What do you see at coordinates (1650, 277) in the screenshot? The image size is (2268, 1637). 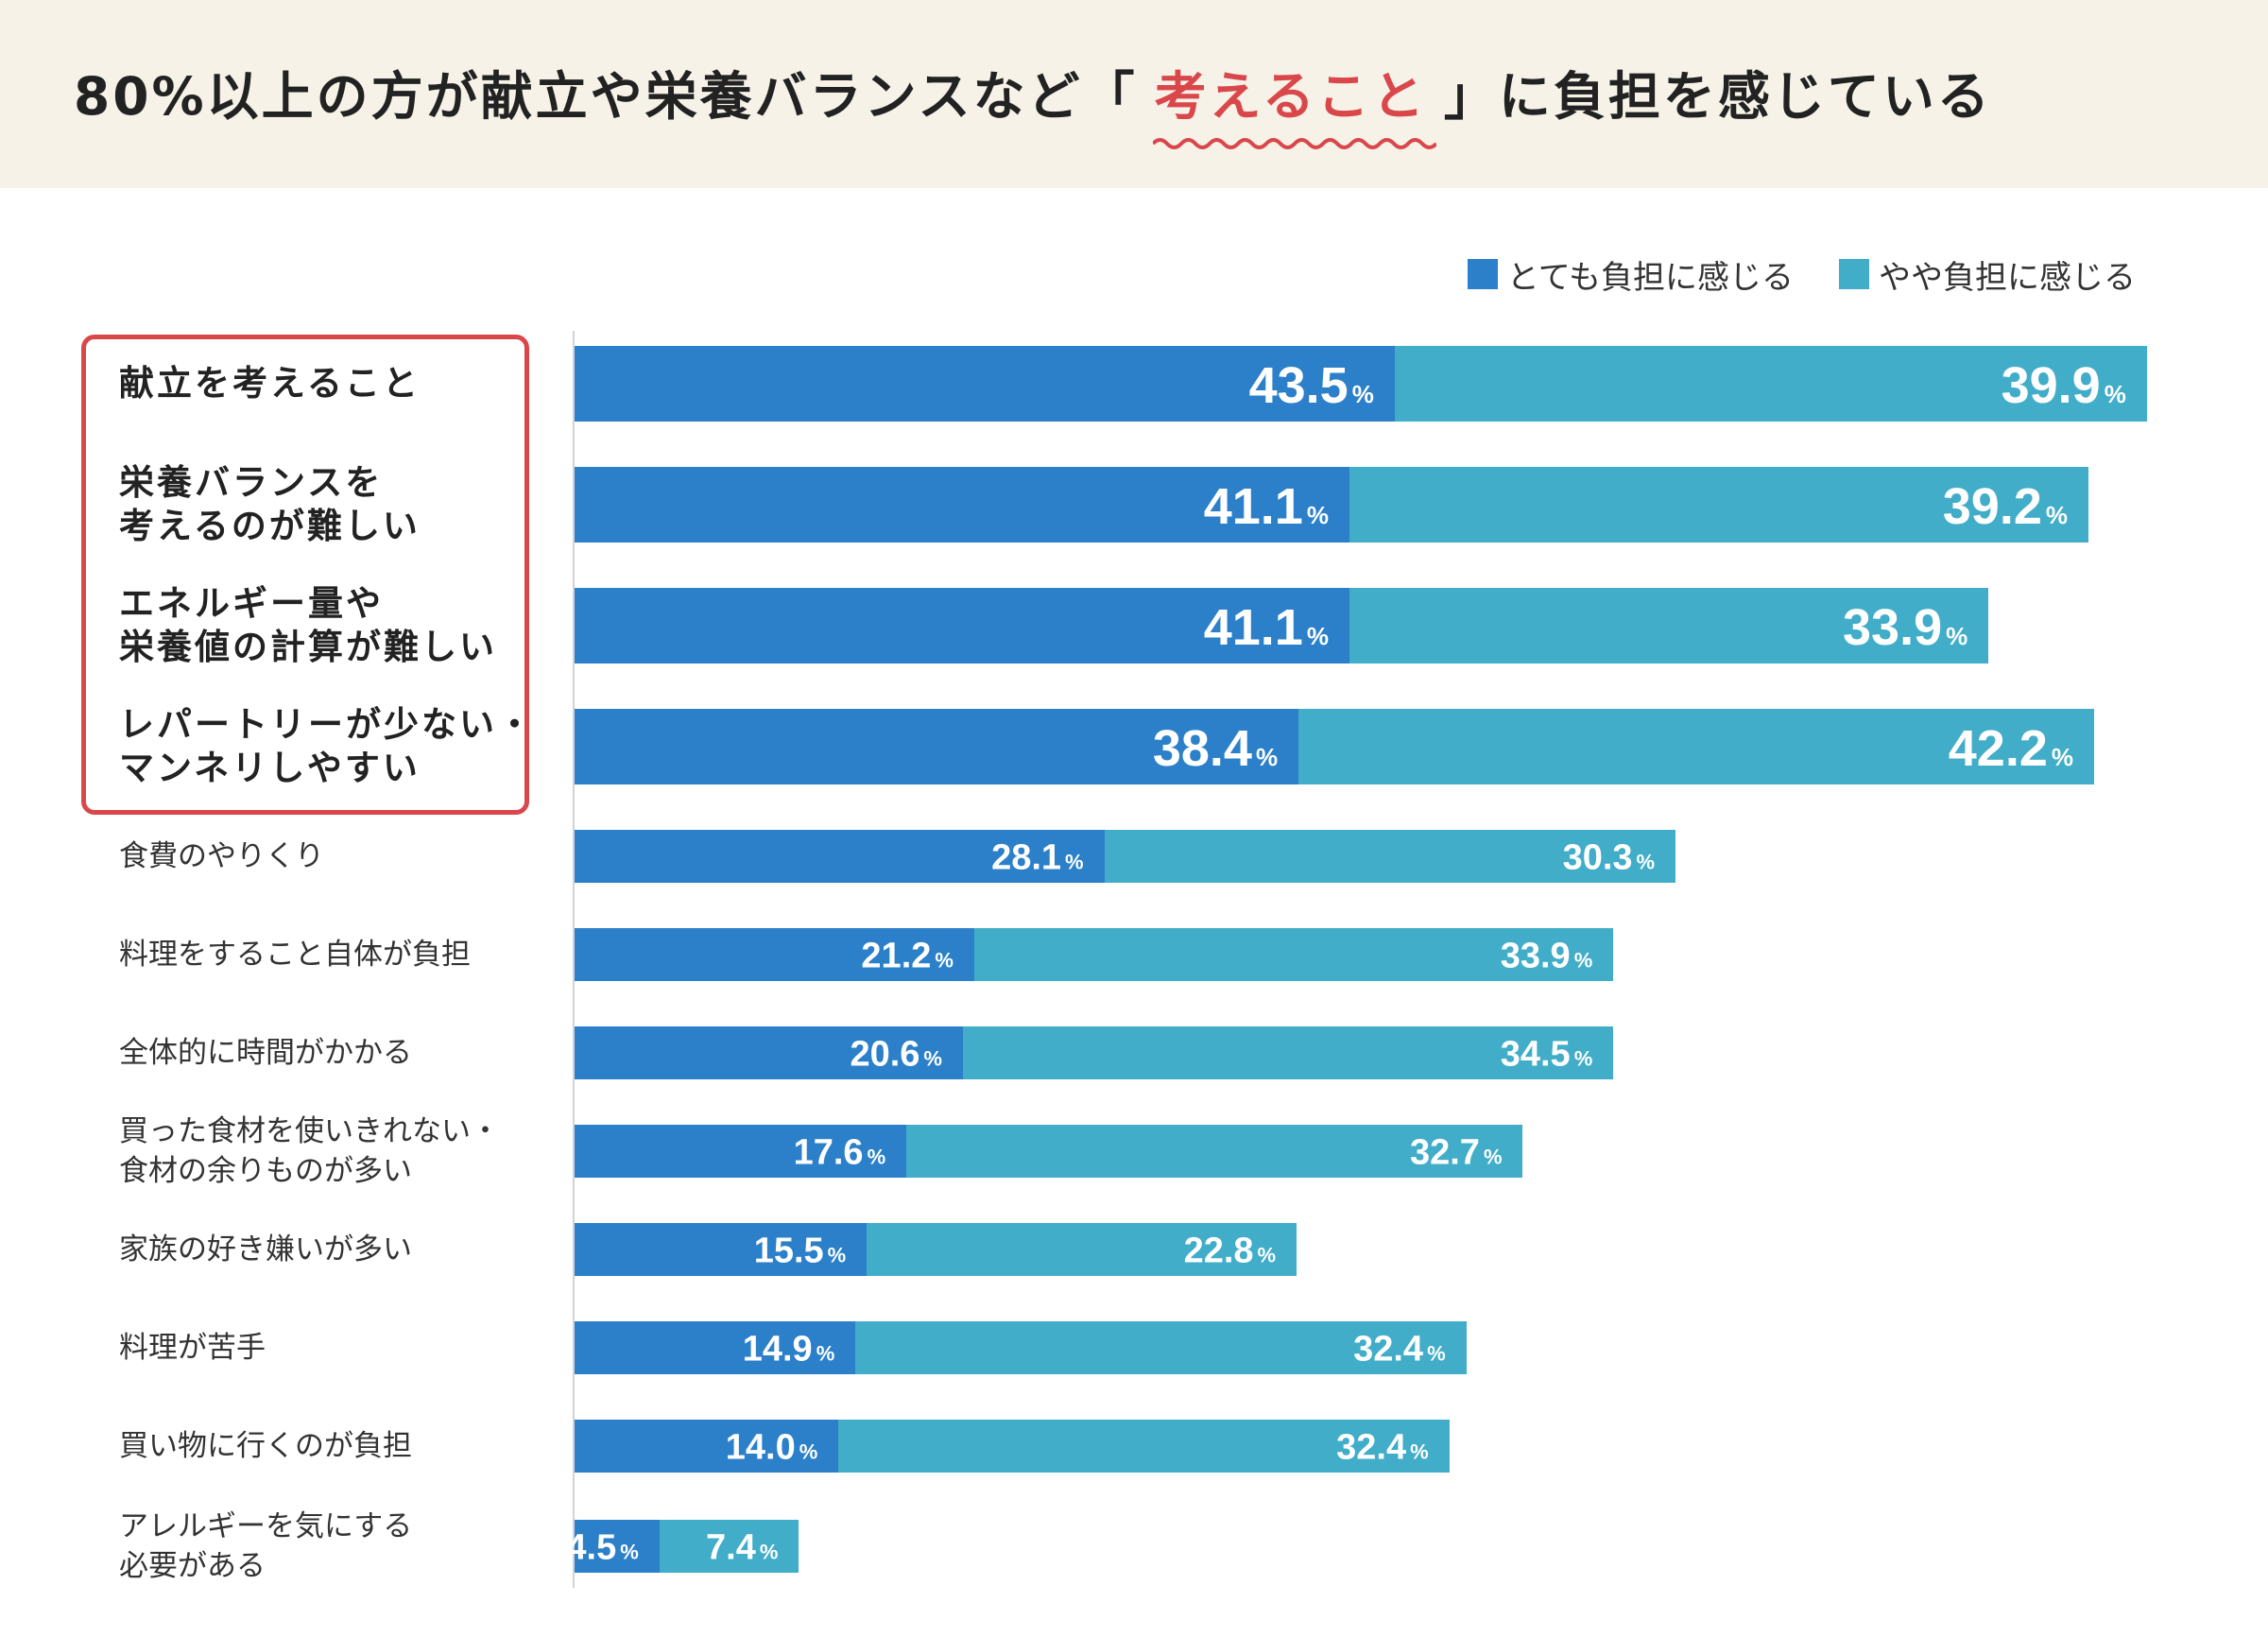 I see `legend-label-strong: とても負担に感じる` at bounding box center [1650, 277].